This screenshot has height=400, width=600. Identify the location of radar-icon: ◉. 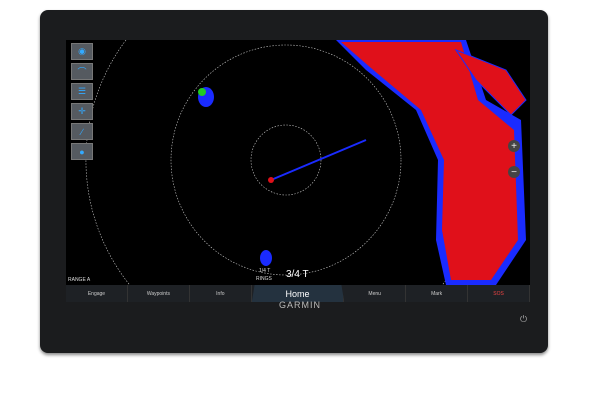
(82, 51).